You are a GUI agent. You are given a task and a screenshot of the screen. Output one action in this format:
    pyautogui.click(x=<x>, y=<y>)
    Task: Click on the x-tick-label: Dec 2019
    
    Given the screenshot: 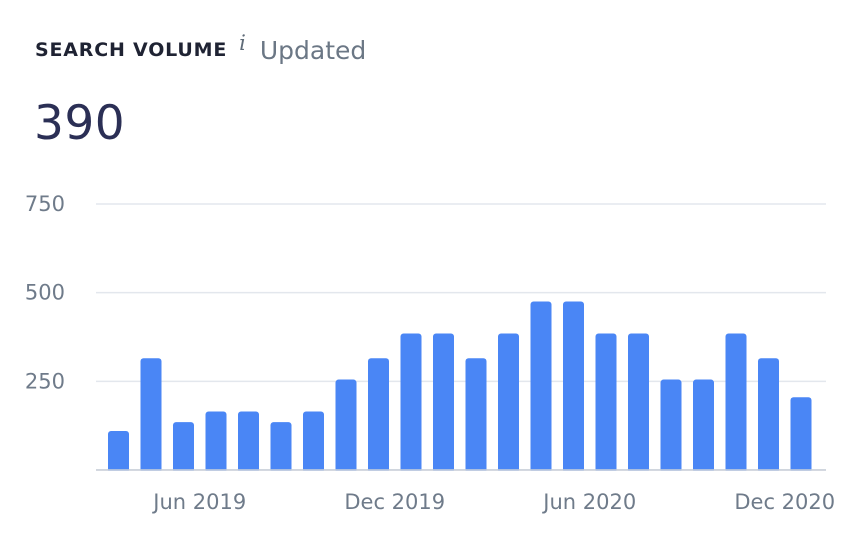 What is the action you would take?
    pyautogui.click(x=394, y=502)
    